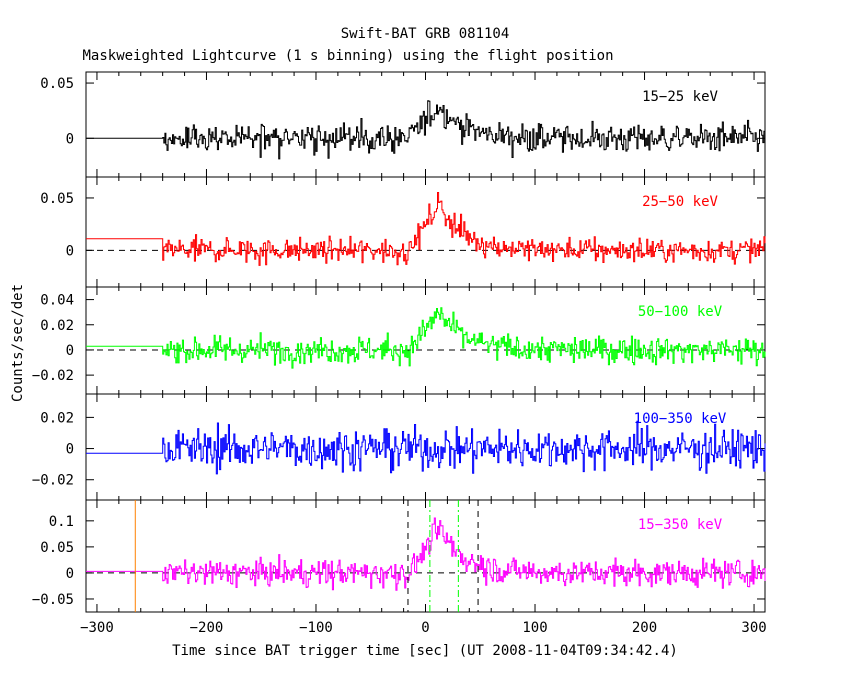 The height and width of the screenshot is (680, 850). I want to click on x-tick-label: 0, so click(425, 628).